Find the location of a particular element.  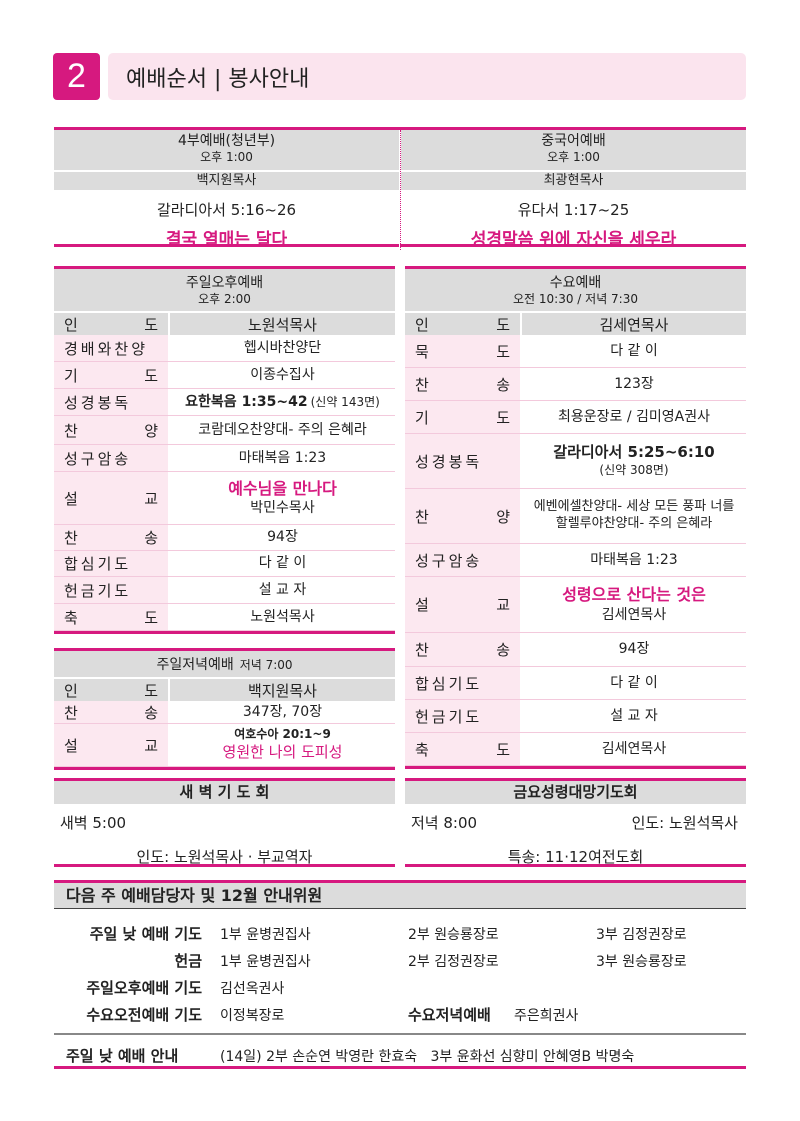

value-line-2: 할렐루야찬양대- 주의 은혜라 is located at coordinates (634, 523).